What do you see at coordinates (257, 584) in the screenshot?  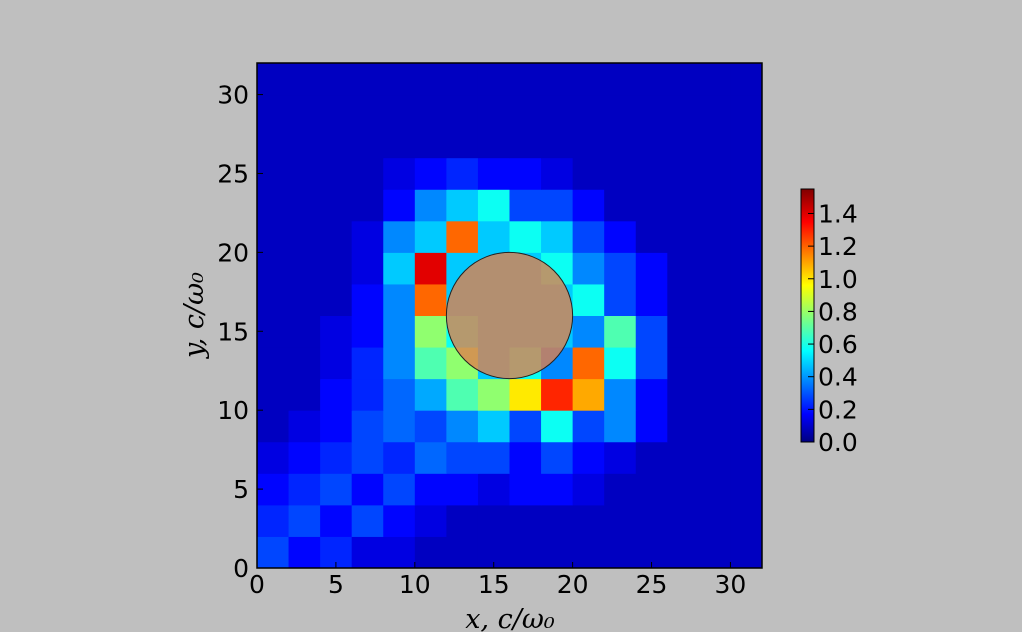 I see `x-tick-label: 0` at bounding box center [257, 584].